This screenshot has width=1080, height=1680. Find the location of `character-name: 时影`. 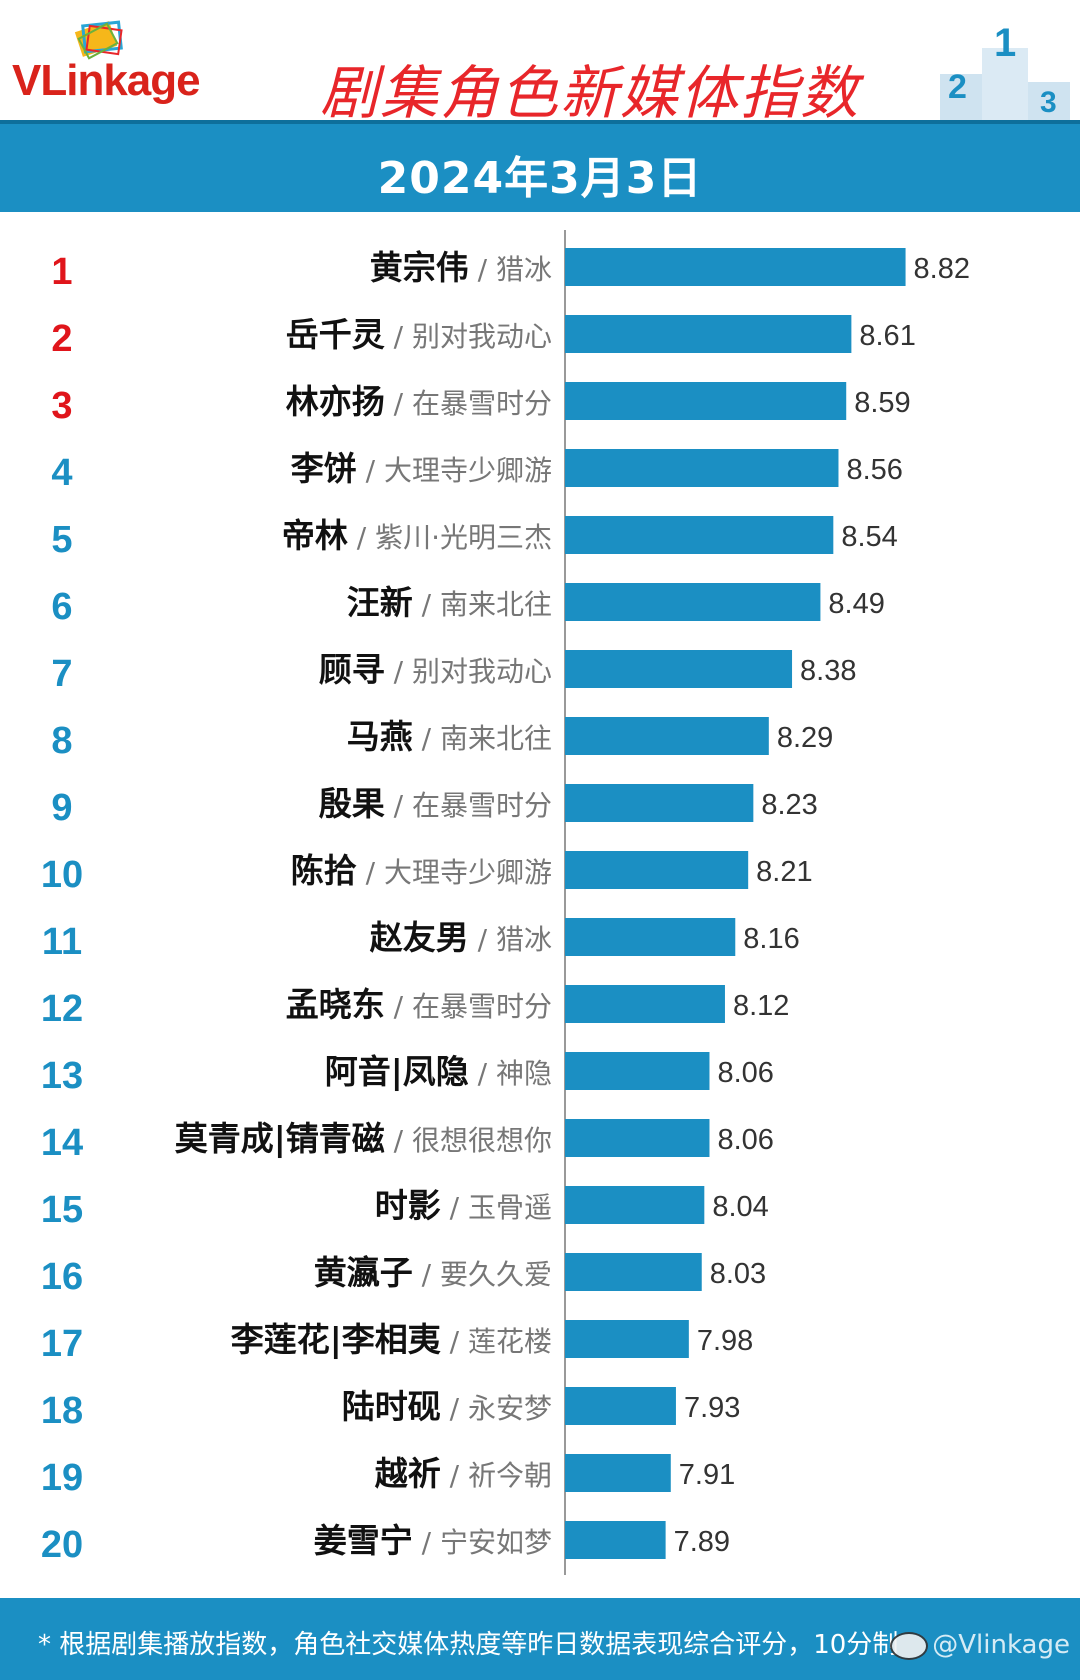

character-name: 时影 is located at coordinates (408, 1205).